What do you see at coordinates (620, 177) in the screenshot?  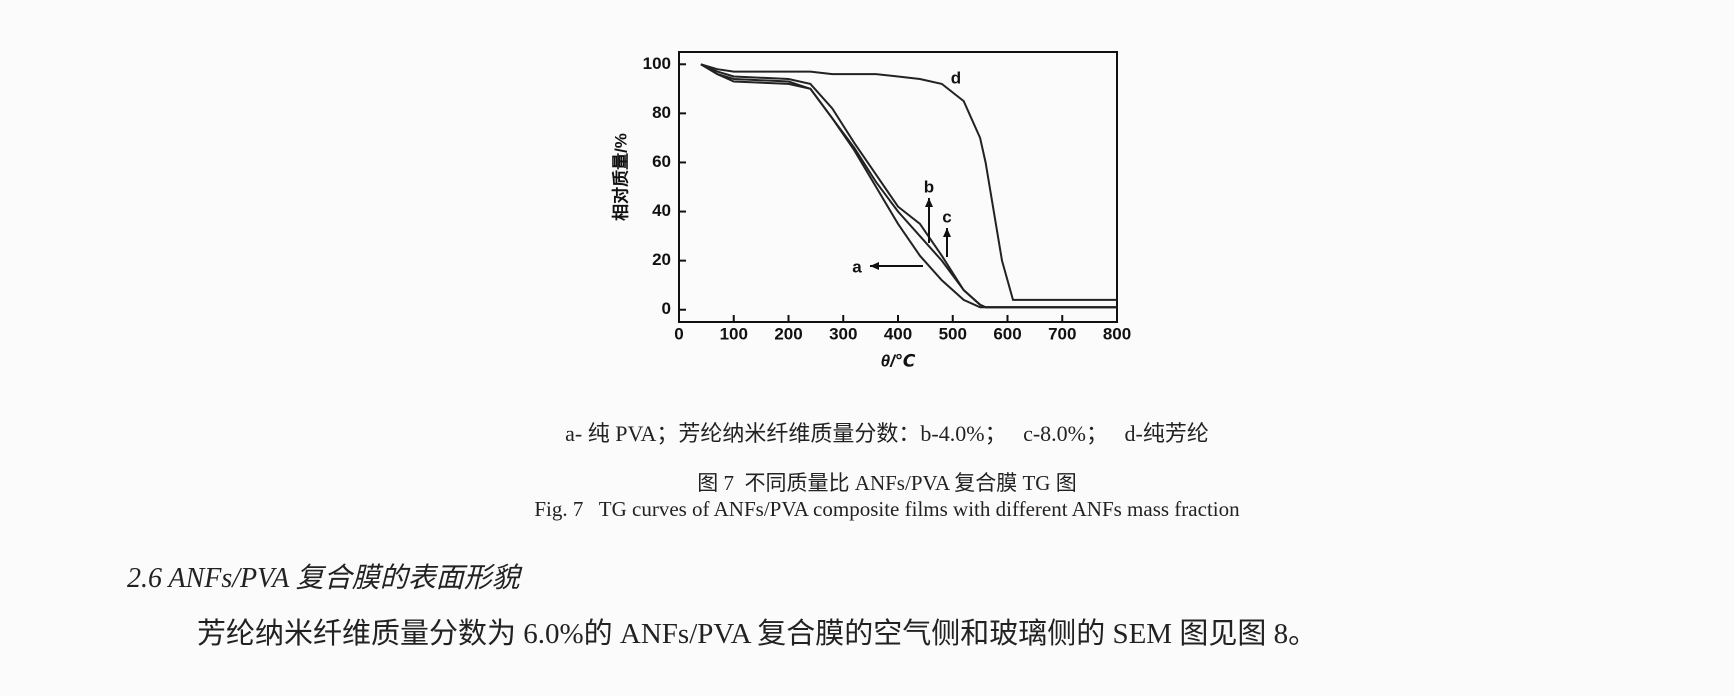 I see `y-axis-label: 相对质量/%` at bounding box center [620, 177].